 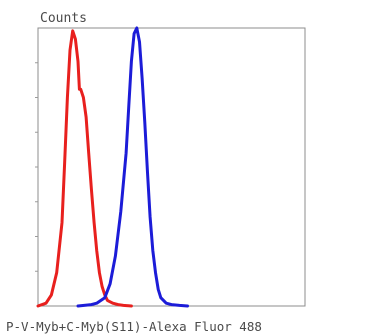 What do you see at coordinates (36, 167) in the screenshot?
I see `y-axis-ticks` at bounding box center [36, 167].